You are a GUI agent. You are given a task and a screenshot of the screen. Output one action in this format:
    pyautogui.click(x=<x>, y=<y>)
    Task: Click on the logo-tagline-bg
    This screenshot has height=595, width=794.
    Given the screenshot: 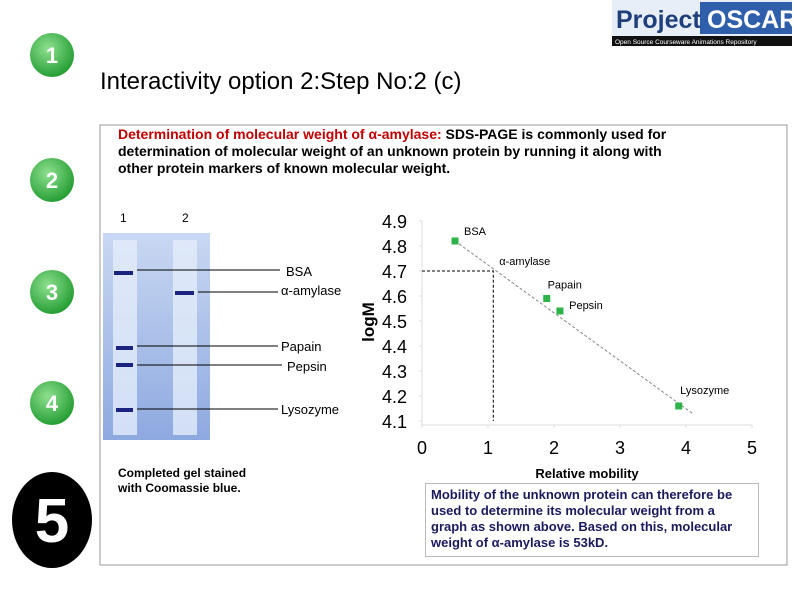 What is the action you would take?
    pyautogui.click(x=702, y=41)
    